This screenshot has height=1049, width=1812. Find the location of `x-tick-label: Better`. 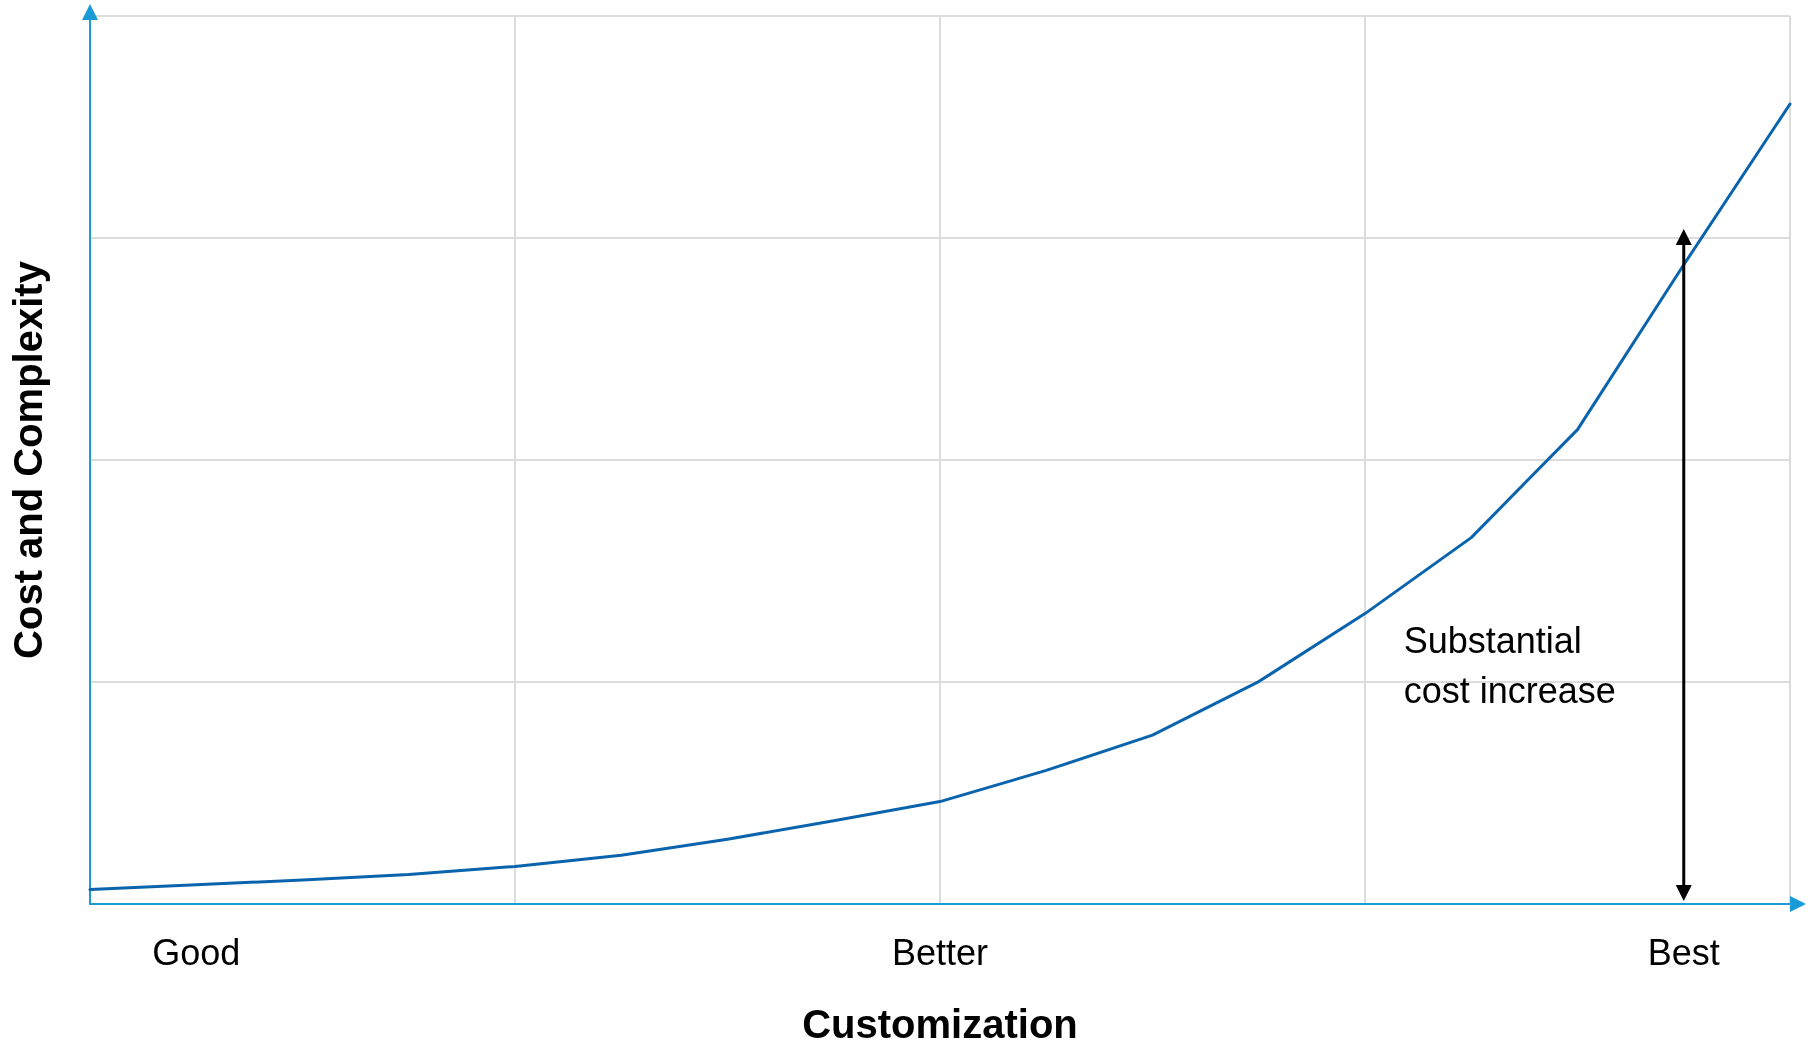

x-tick-label: Better is located at coordinates (940, 952).